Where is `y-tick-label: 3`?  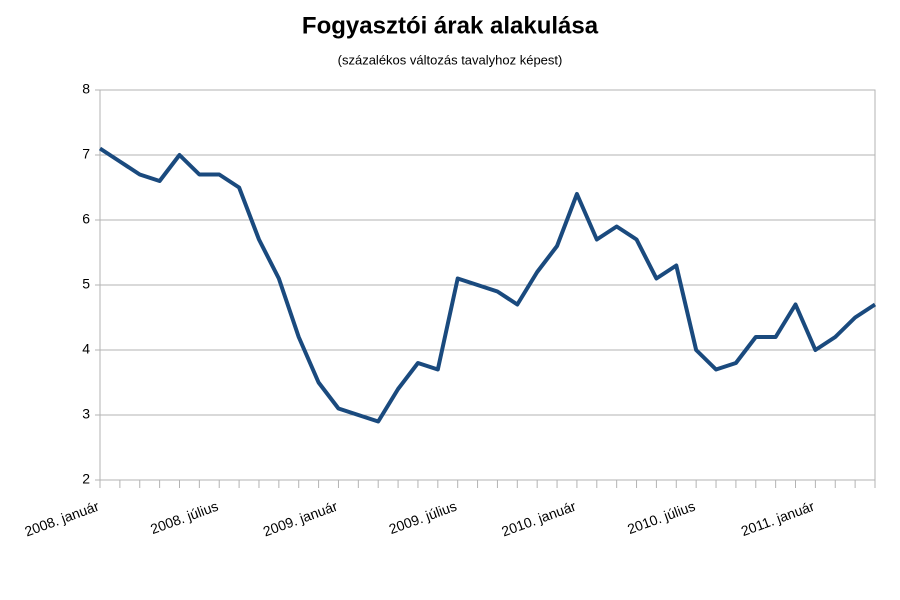 y-tick-label: 3 is located at coordinates (86, 414).